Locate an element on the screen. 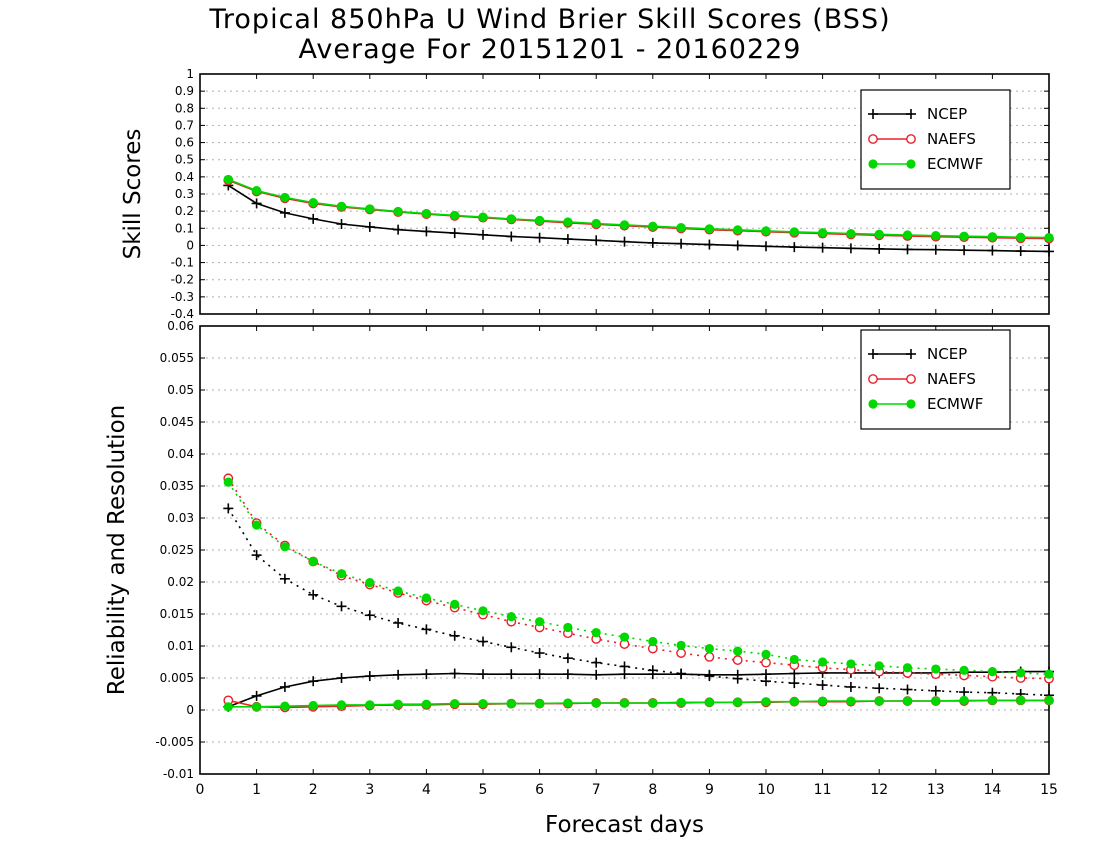  bottom-panel-xtick-label: 4 is located at coordinates (426, 790).